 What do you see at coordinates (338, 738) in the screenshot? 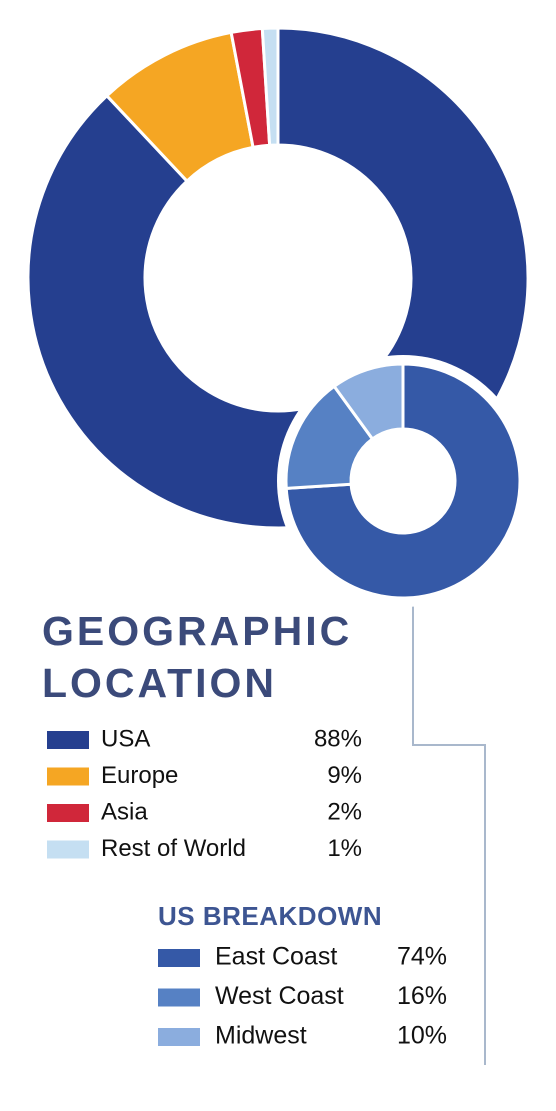
I see `value-label: 88%` at bounding box center [338, 738].